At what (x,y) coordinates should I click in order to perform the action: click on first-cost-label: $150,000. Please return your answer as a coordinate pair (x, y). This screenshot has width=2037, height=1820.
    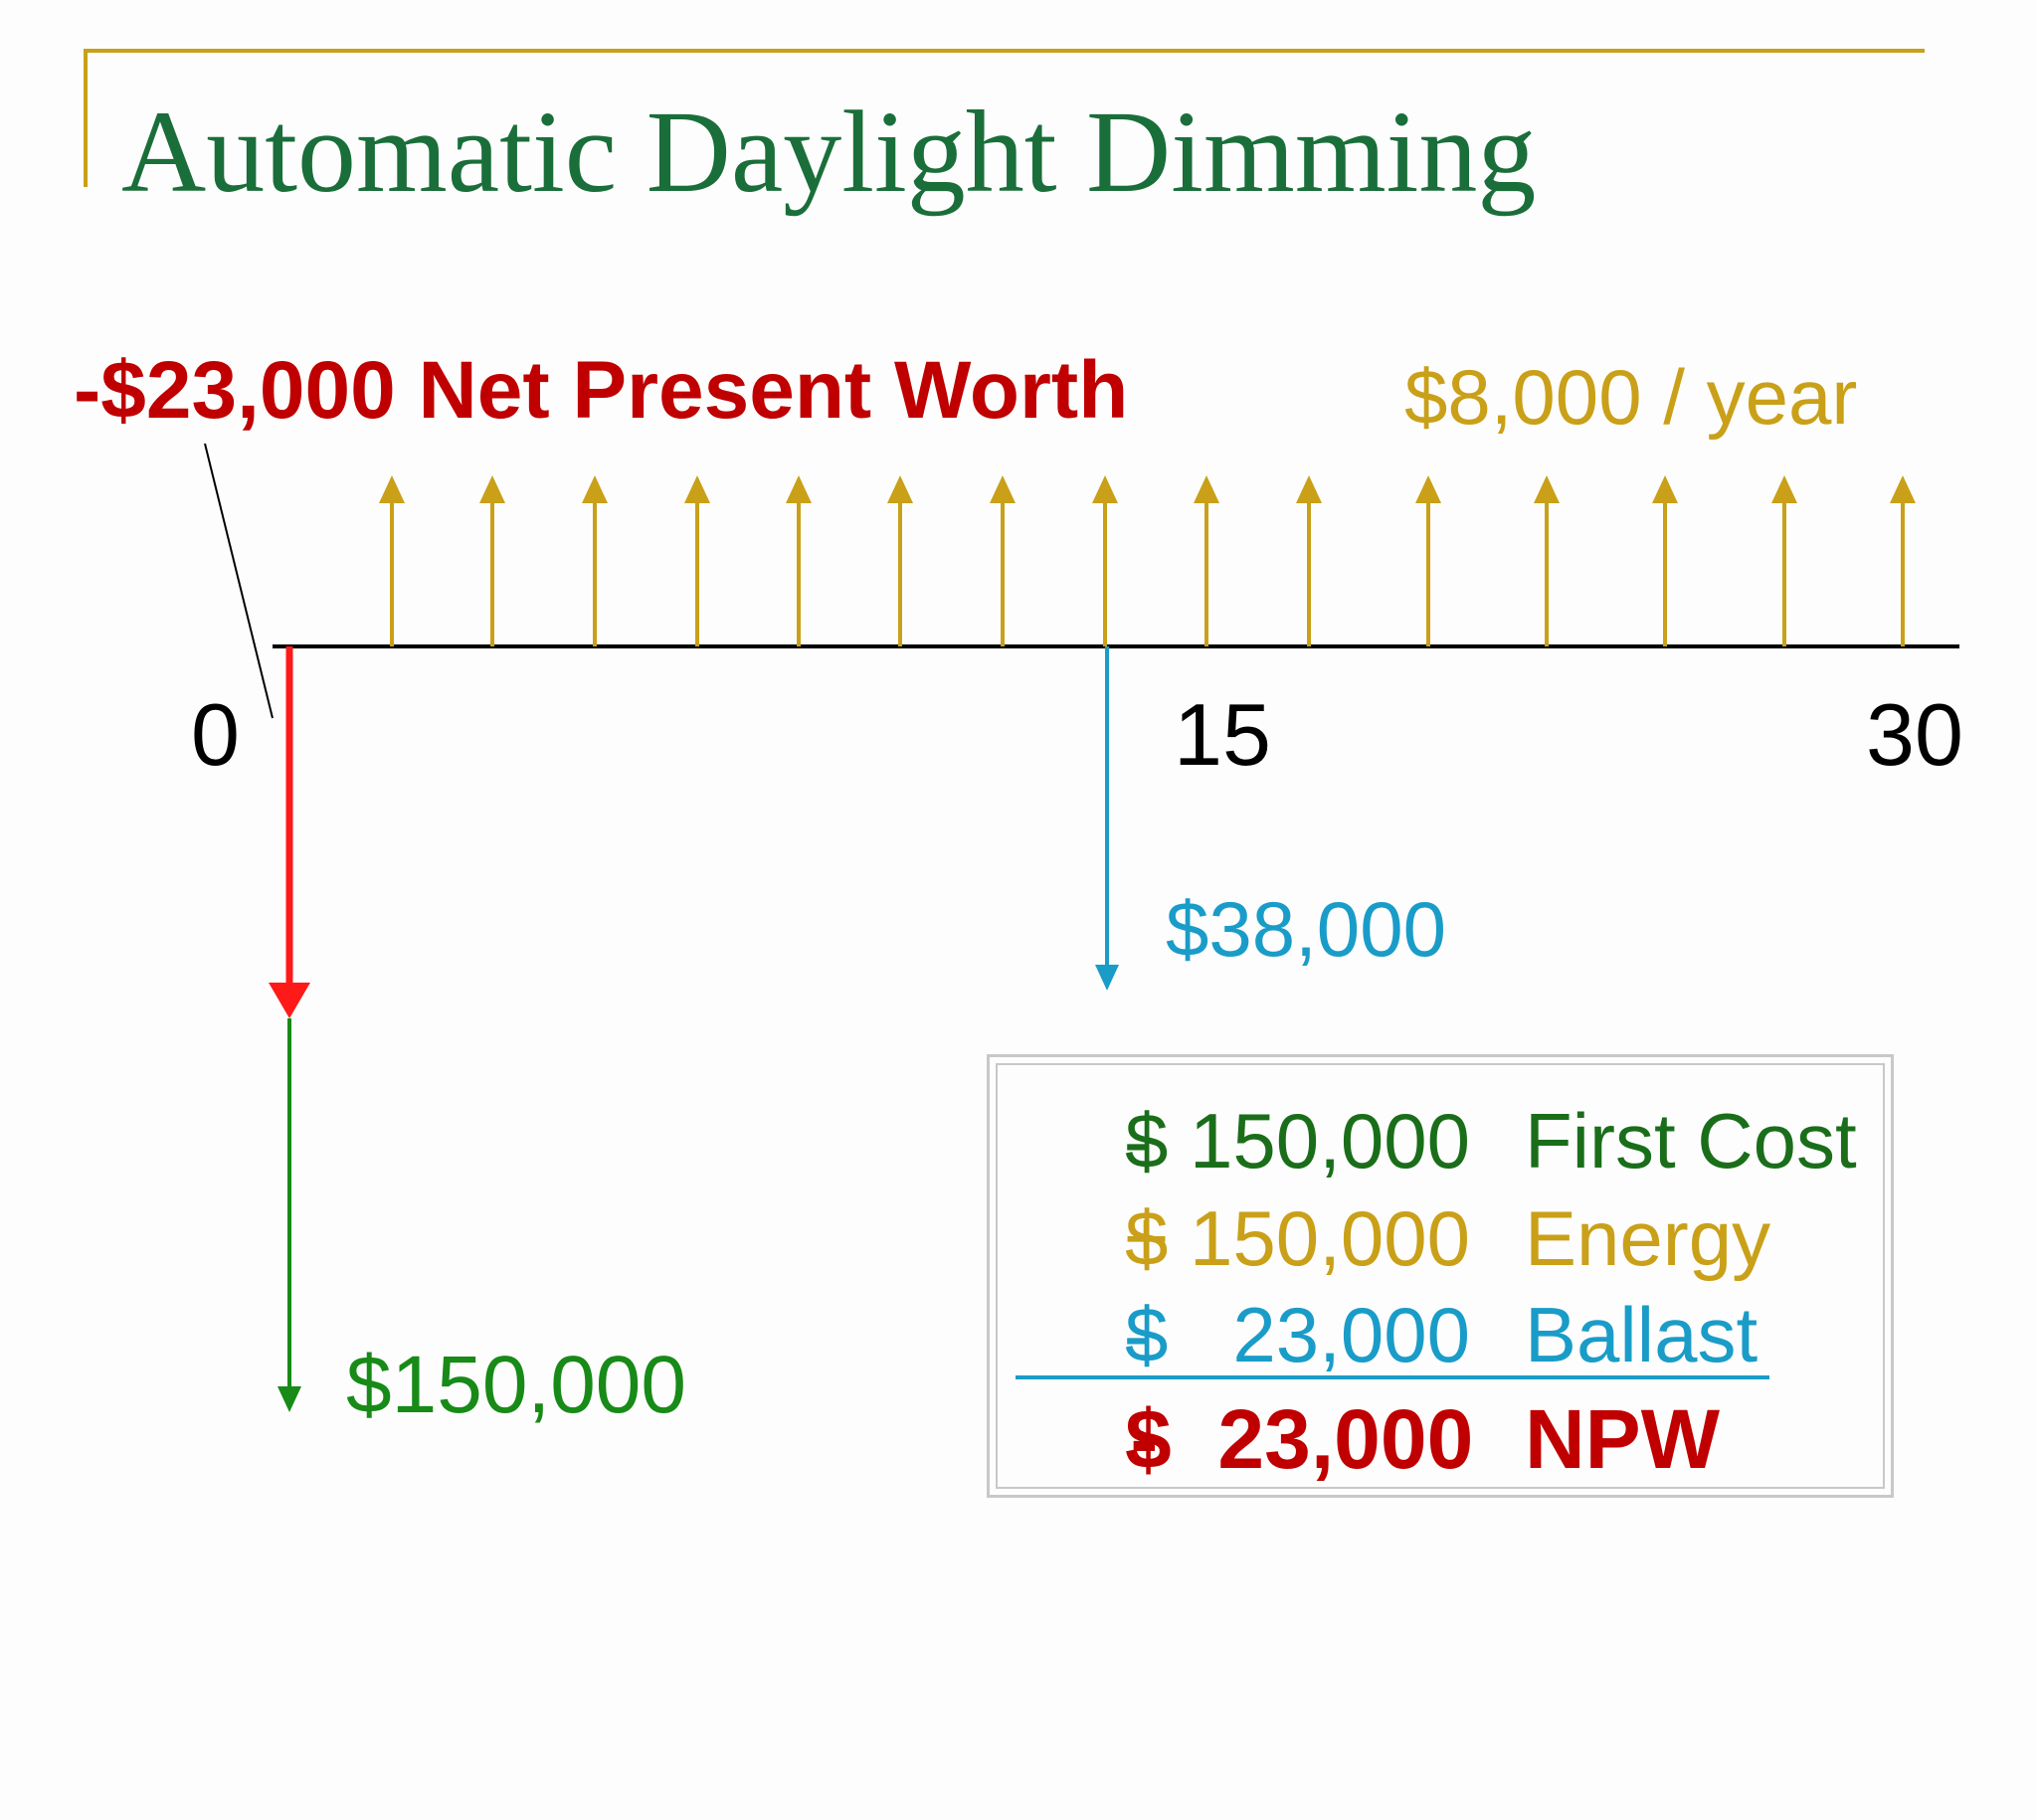
    Looking at the image, I should click on (516, 1385).